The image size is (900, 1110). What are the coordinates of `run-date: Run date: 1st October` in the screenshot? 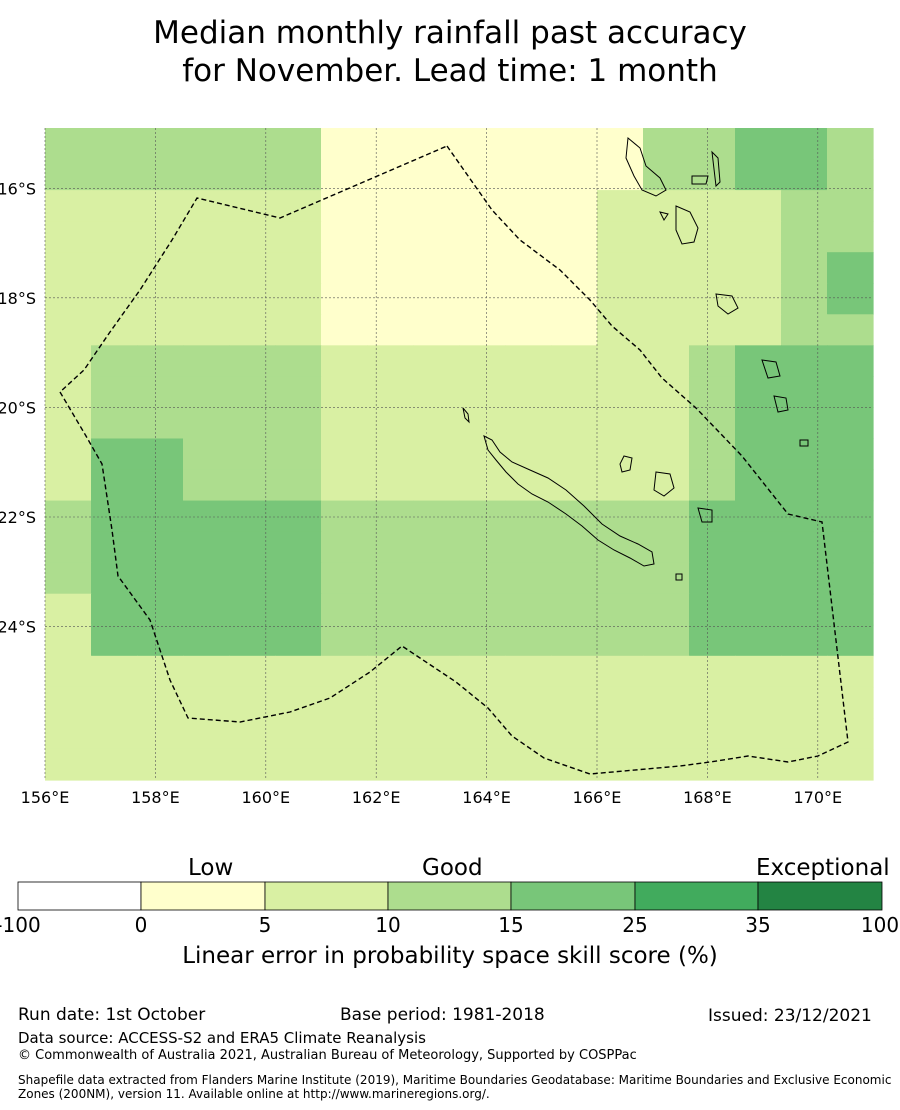 It's located at (112, 1015).